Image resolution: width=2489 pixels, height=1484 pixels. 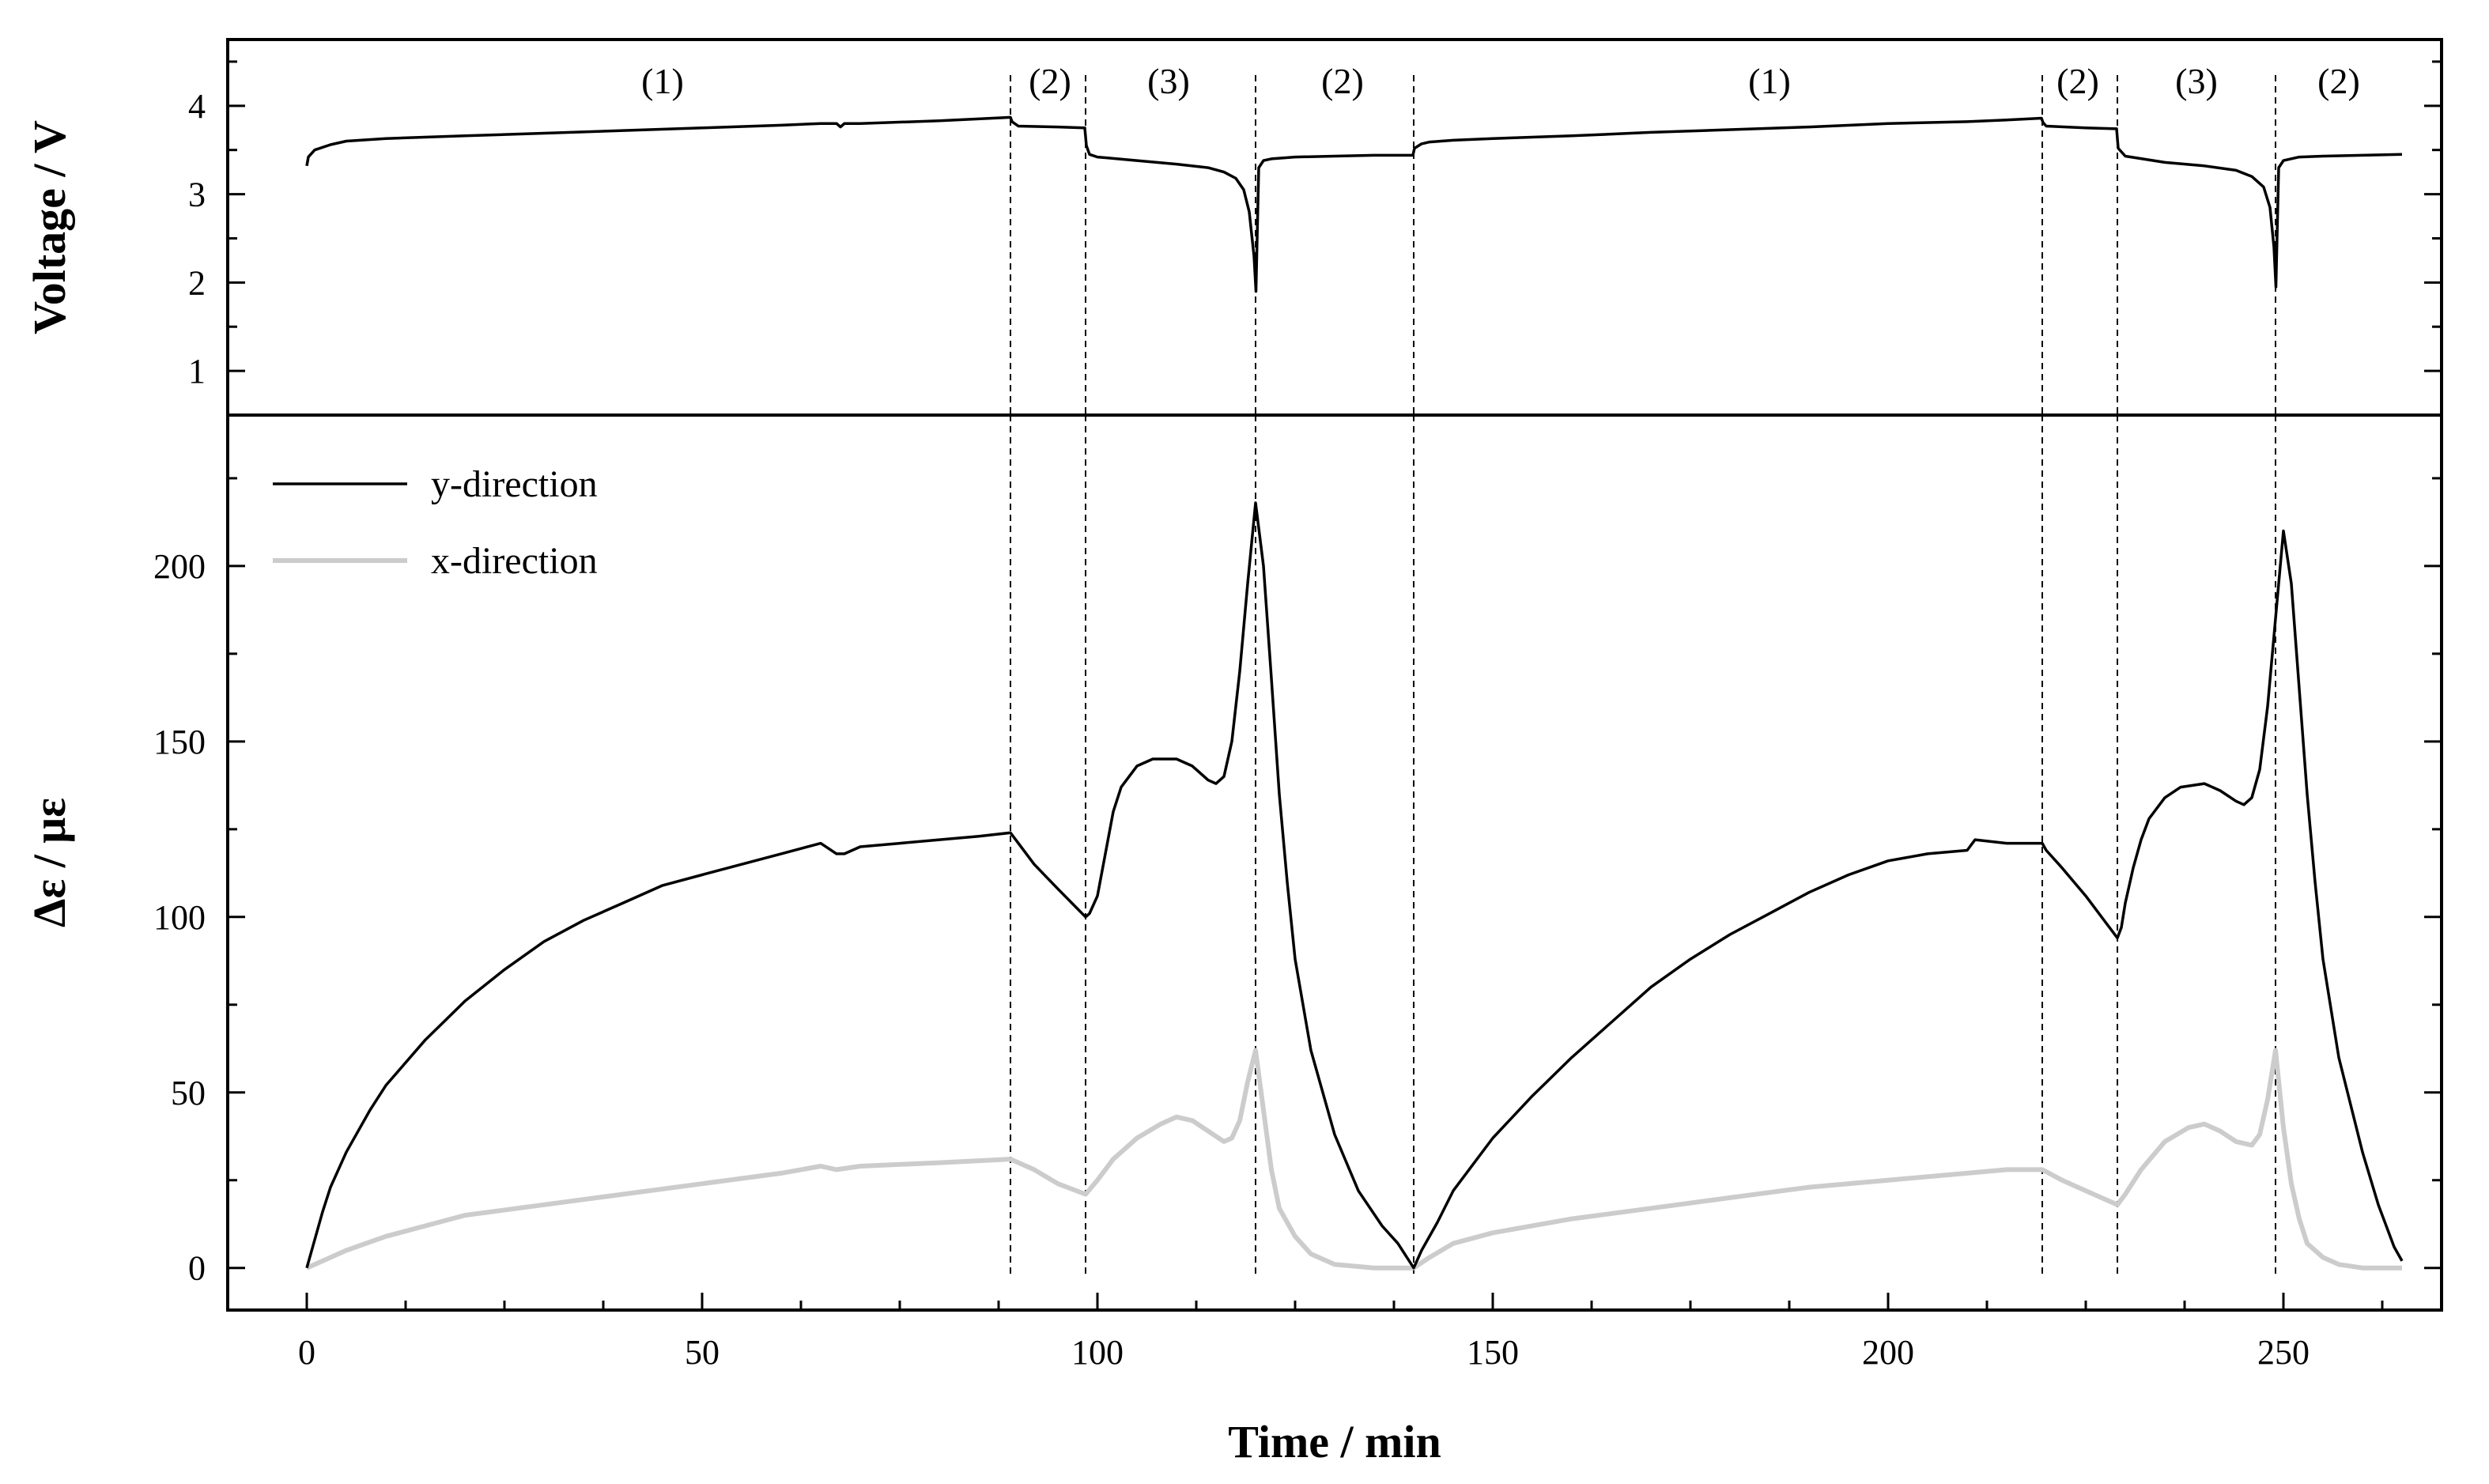 I want to click on series-line-voltage, so click(x=1354, y=204).